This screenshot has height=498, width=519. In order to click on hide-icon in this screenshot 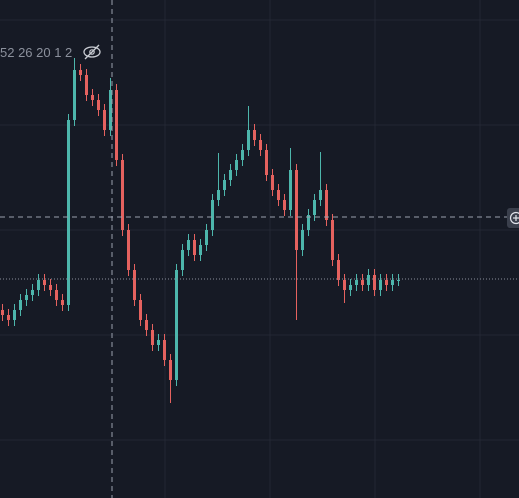, I will do `click(92, 52)`.